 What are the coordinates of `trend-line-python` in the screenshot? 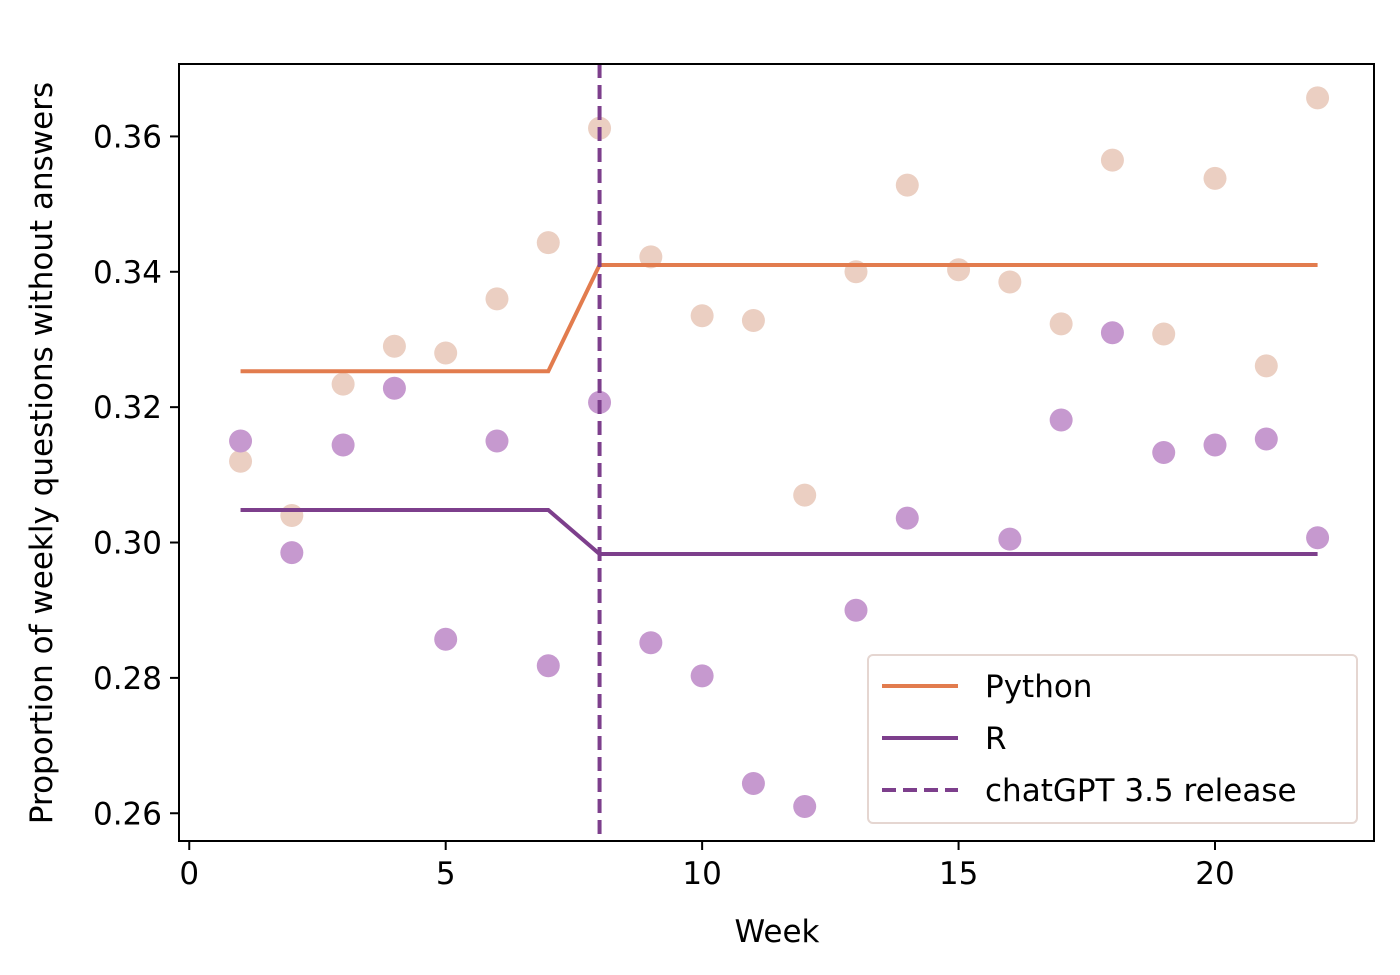 It's located at (779, 318).